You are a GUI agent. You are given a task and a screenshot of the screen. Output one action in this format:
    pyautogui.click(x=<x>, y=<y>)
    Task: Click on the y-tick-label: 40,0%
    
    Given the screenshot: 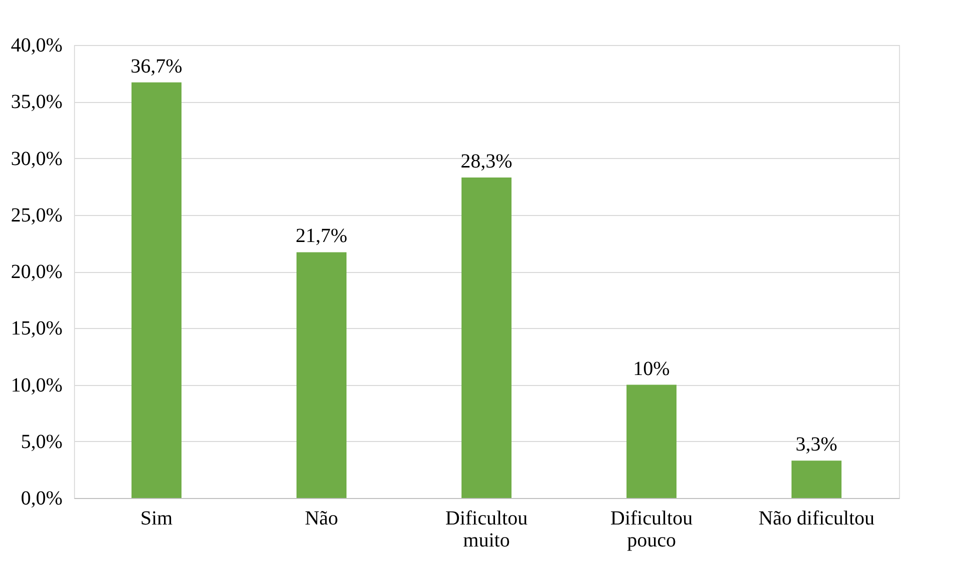 What is the action you would take?
    pyautogui.click(x=36, y=45)
    